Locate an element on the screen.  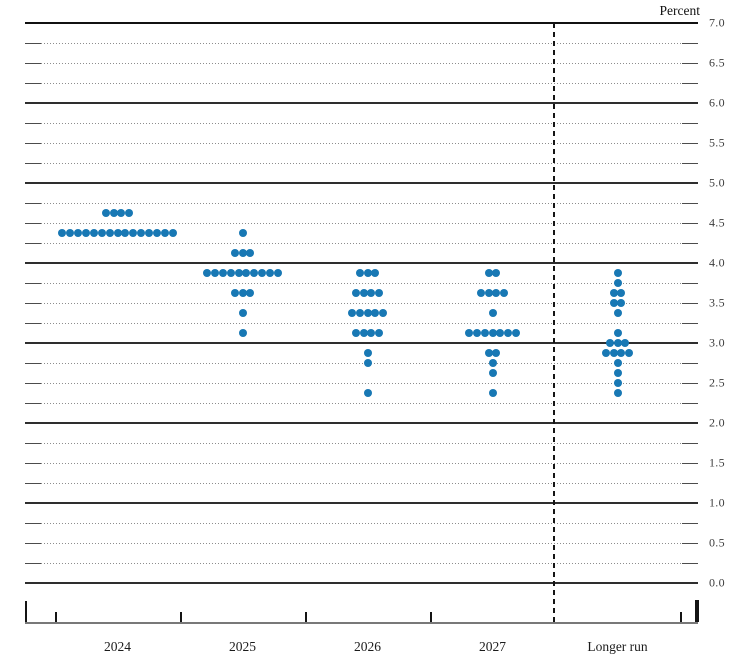
projection-dot-longer-run-3.75 is located at coordinates (617, 283).